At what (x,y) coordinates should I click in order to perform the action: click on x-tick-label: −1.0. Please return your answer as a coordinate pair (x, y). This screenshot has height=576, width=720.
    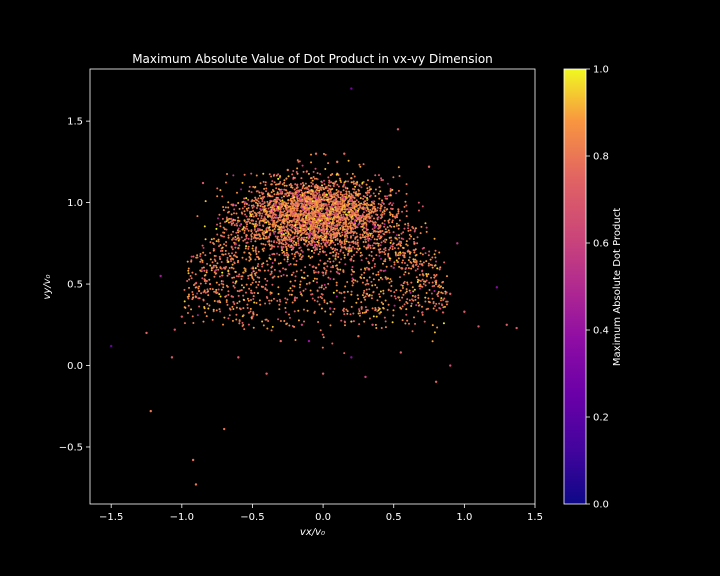
    Looking at the image, I should click on (182, 517).